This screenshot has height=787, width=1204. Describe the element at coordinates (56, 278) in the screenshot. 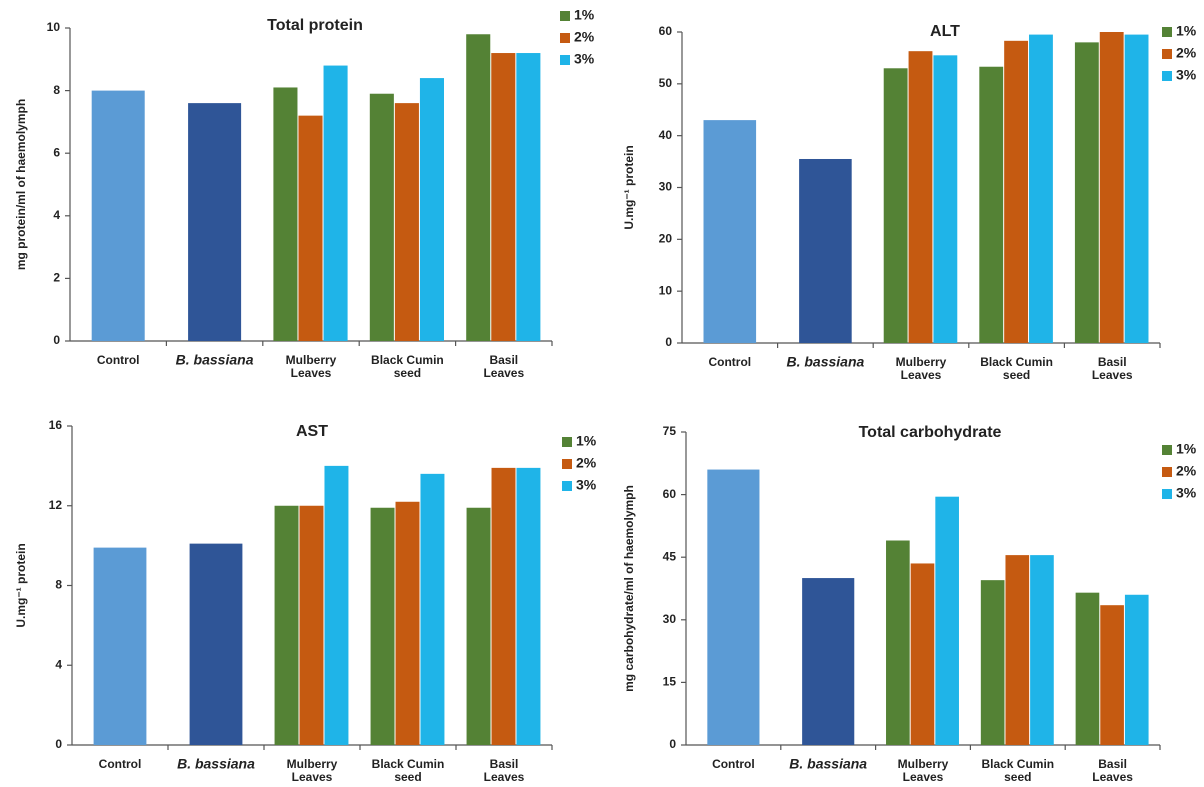

I see `y-tick-label: 2` at that location.